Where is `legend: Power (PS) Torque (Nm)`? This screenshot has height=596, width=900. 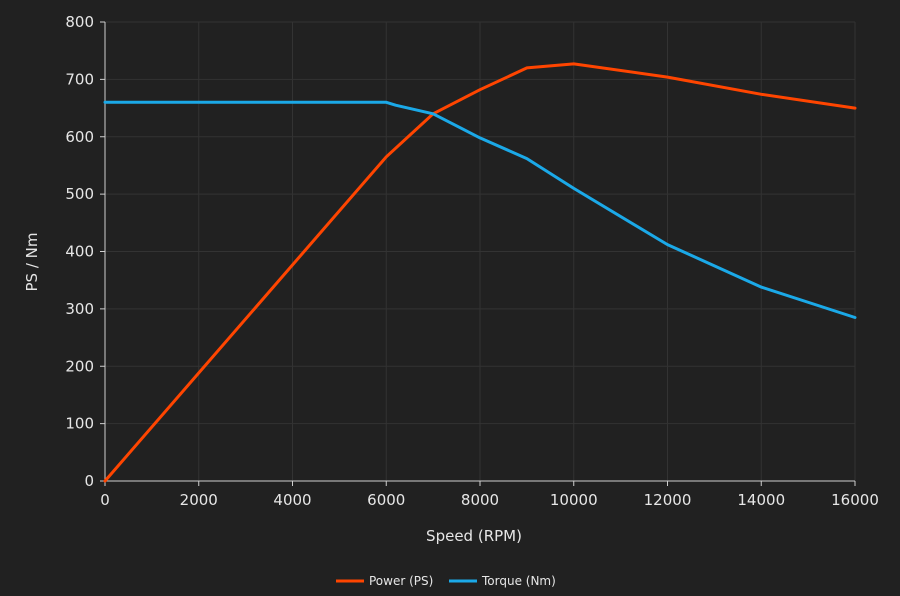
legend: Power (PS) Torque (Nm) is located at coordinates (446, 581).